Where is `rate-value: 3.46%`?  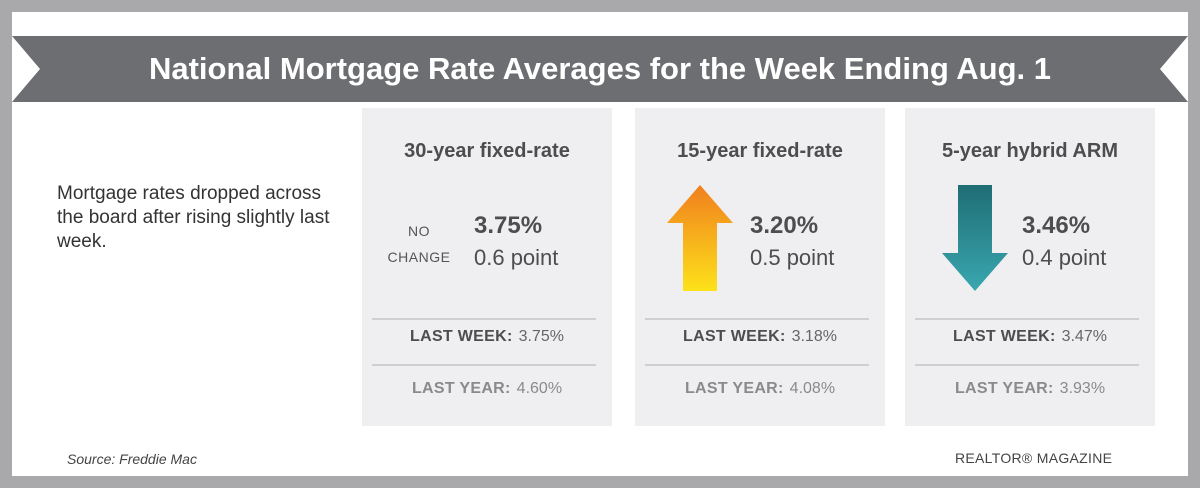
rate-value: 3.46% is located at coordinates (1056, 225).